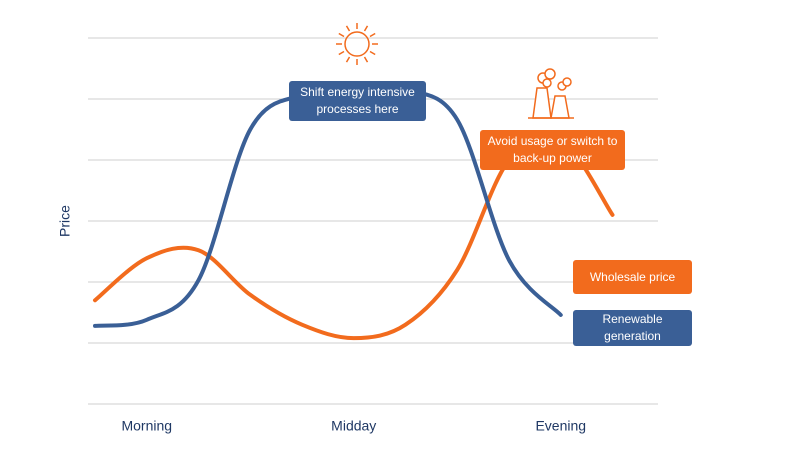  Describe the element at coordinates (357, 44) in the screenshot. I see `sun-icon` at that location.